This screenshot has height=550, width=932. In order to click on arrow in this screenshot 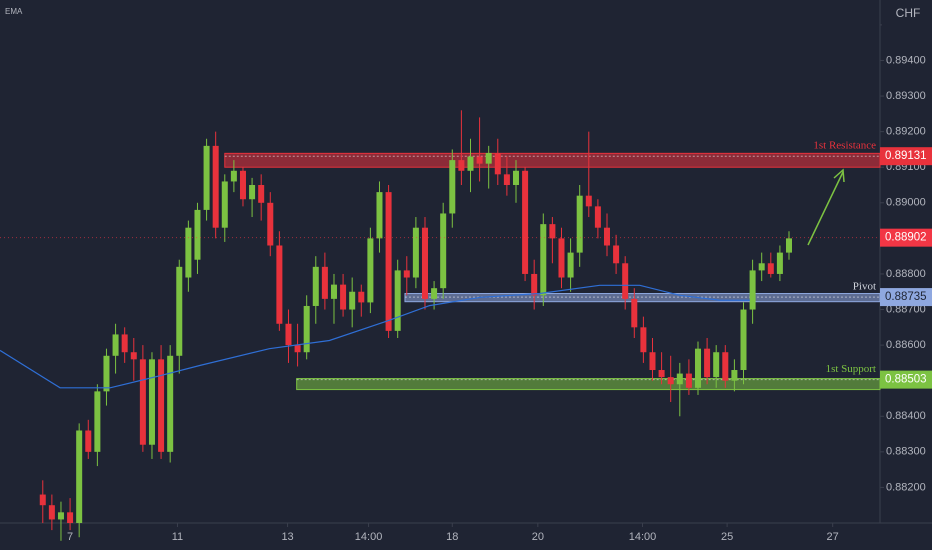, I will do `click(826, 207)`.